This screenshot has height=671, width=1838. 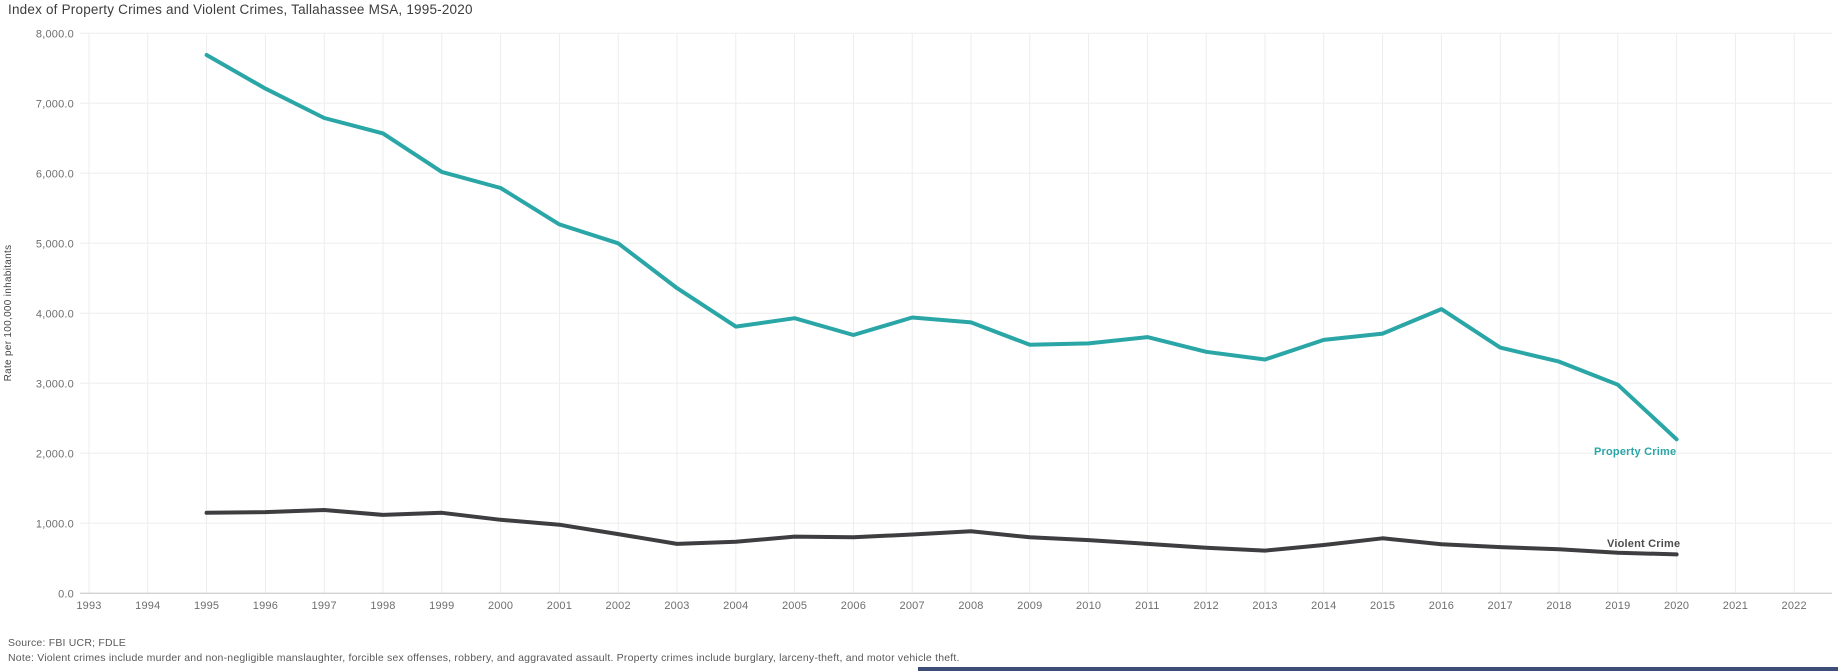 I want to click on svg-text: 2010, so click(x=1088, y=606).